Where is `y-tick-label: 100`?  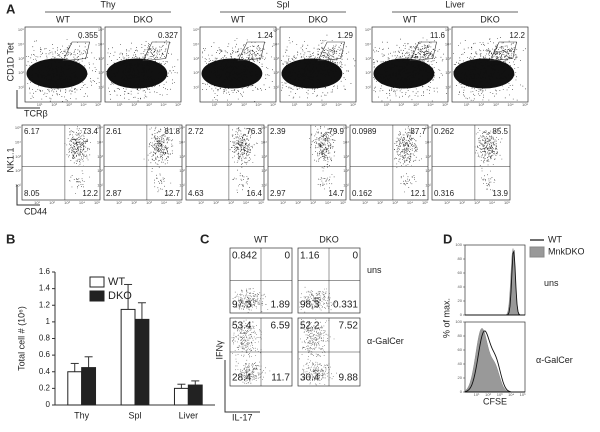 y-tick-label: 100 is located at coordinates (458, 321).